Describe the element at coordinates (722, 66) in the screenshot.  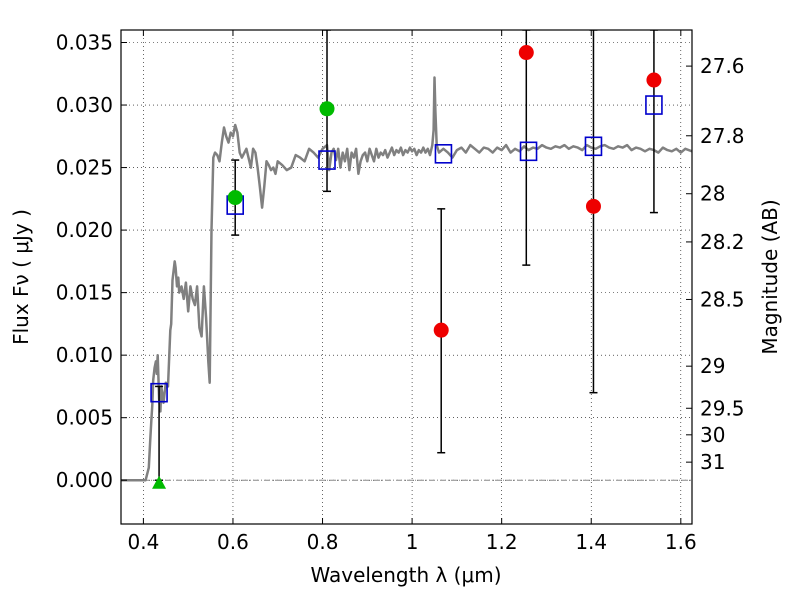
I see `y2-tick-label: 27.6` at that location.